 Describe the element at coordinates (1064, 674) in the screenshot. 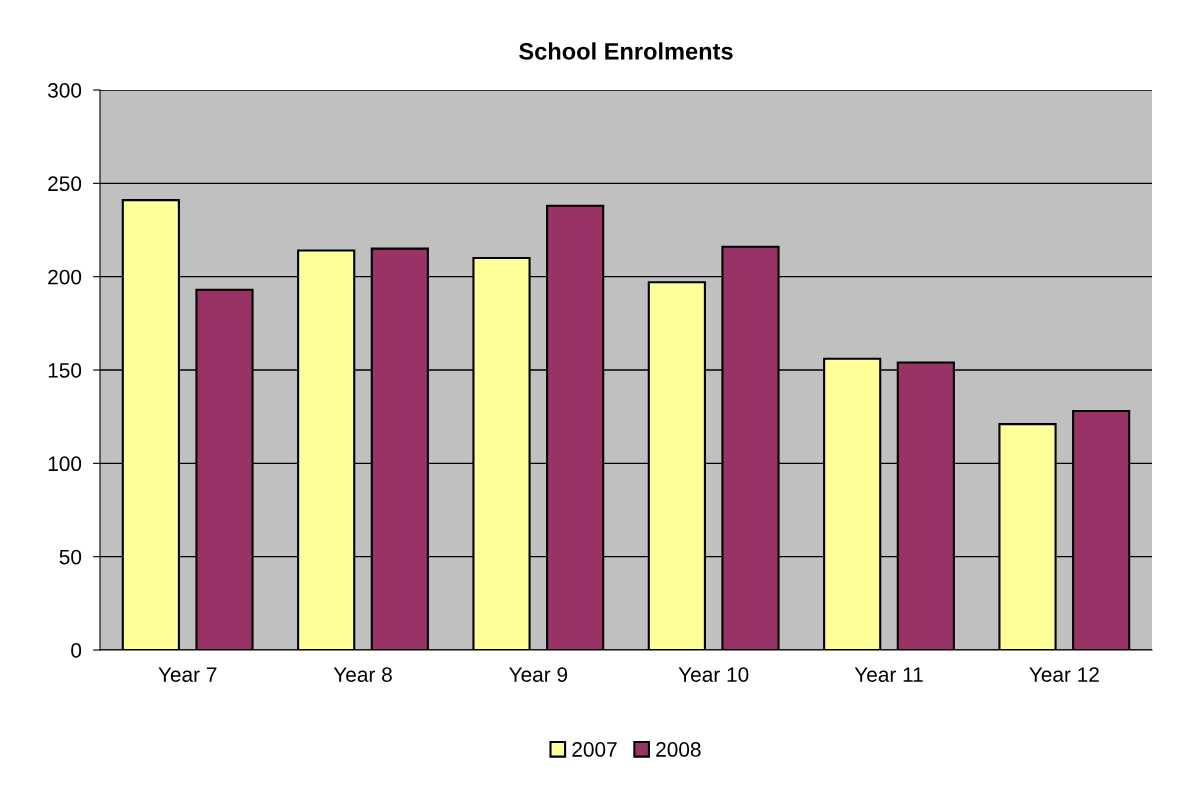

I see `x-tick-label: Year 12` at that location.